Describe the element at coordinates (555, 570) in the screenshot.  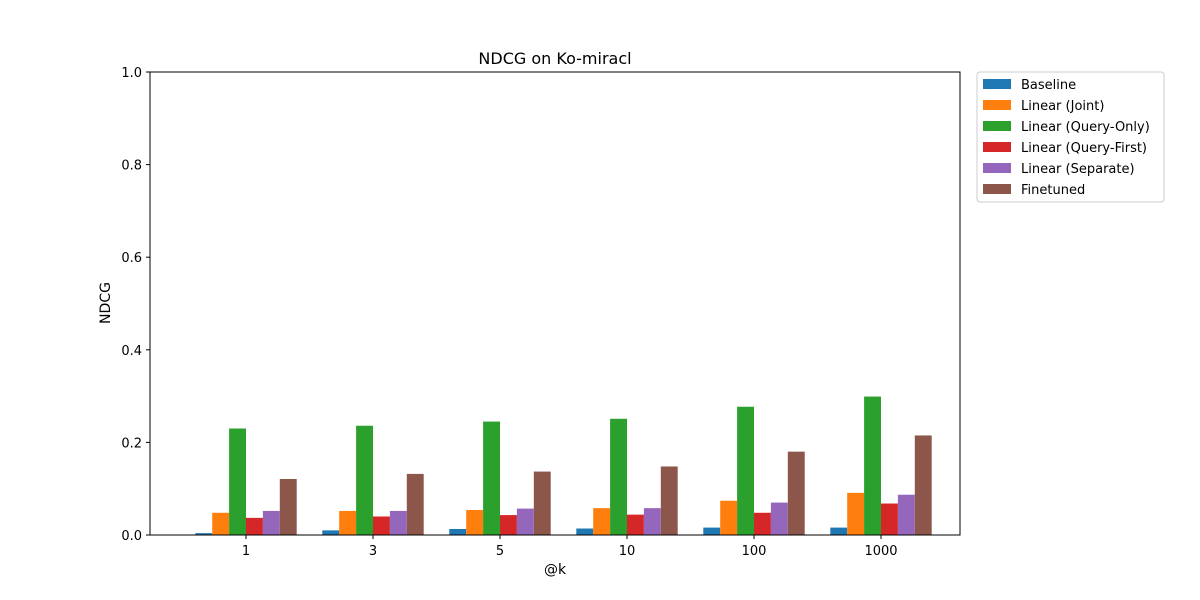
I see `x-axis-label: @k` at that location.